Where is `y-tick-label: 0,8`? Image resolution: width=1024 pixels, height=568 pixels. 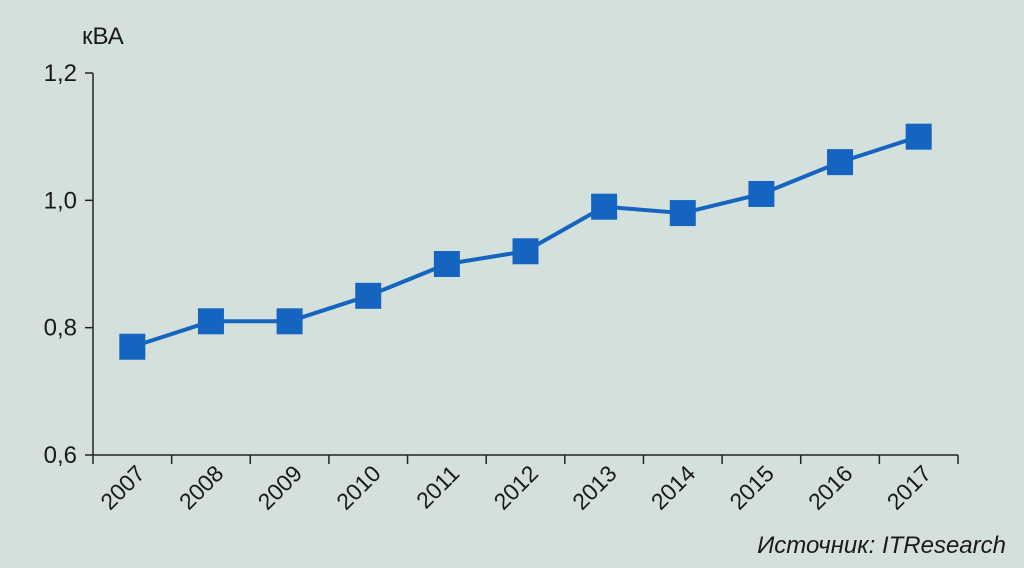
y-tick-label: 0,8 is located at coordinates (60, 328).